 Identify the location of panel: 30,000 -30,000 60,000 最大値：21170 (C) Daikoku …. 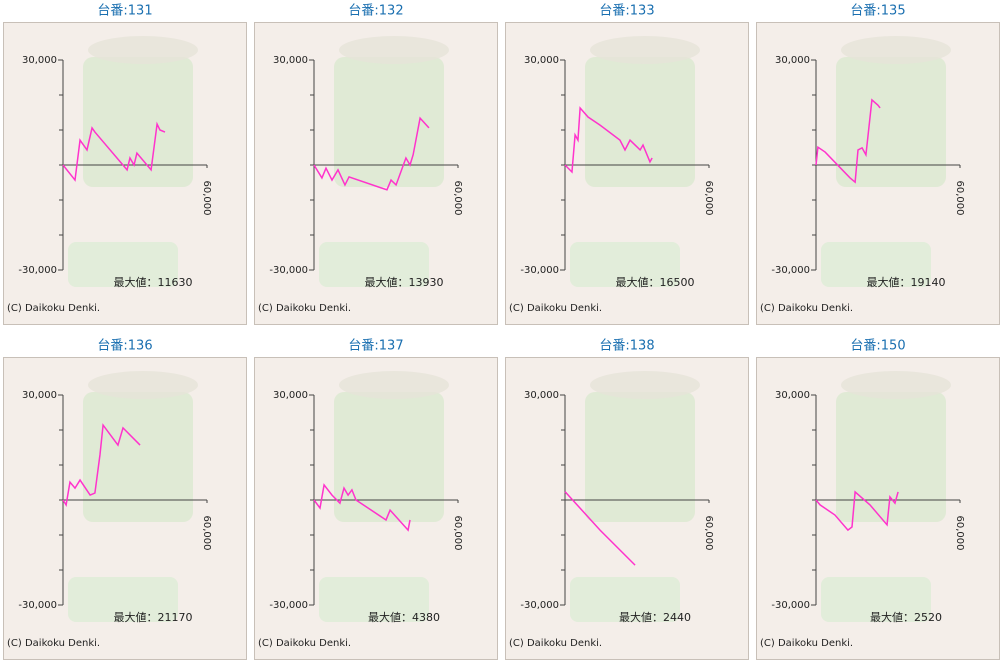
(125, 508).